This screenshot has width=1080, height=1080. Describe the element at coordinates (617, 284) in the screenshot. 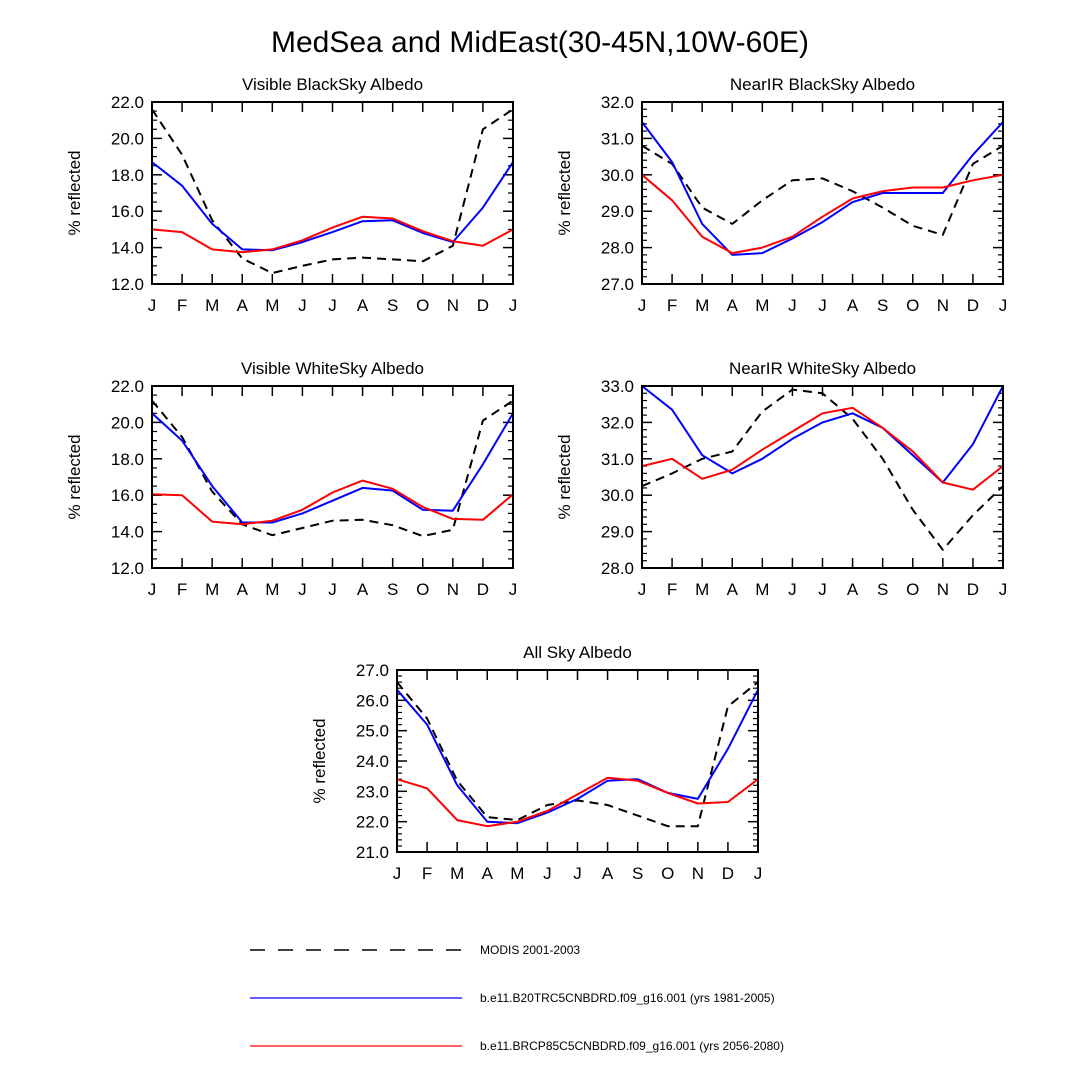

I see `y-tick-label: 27.0` at that location.